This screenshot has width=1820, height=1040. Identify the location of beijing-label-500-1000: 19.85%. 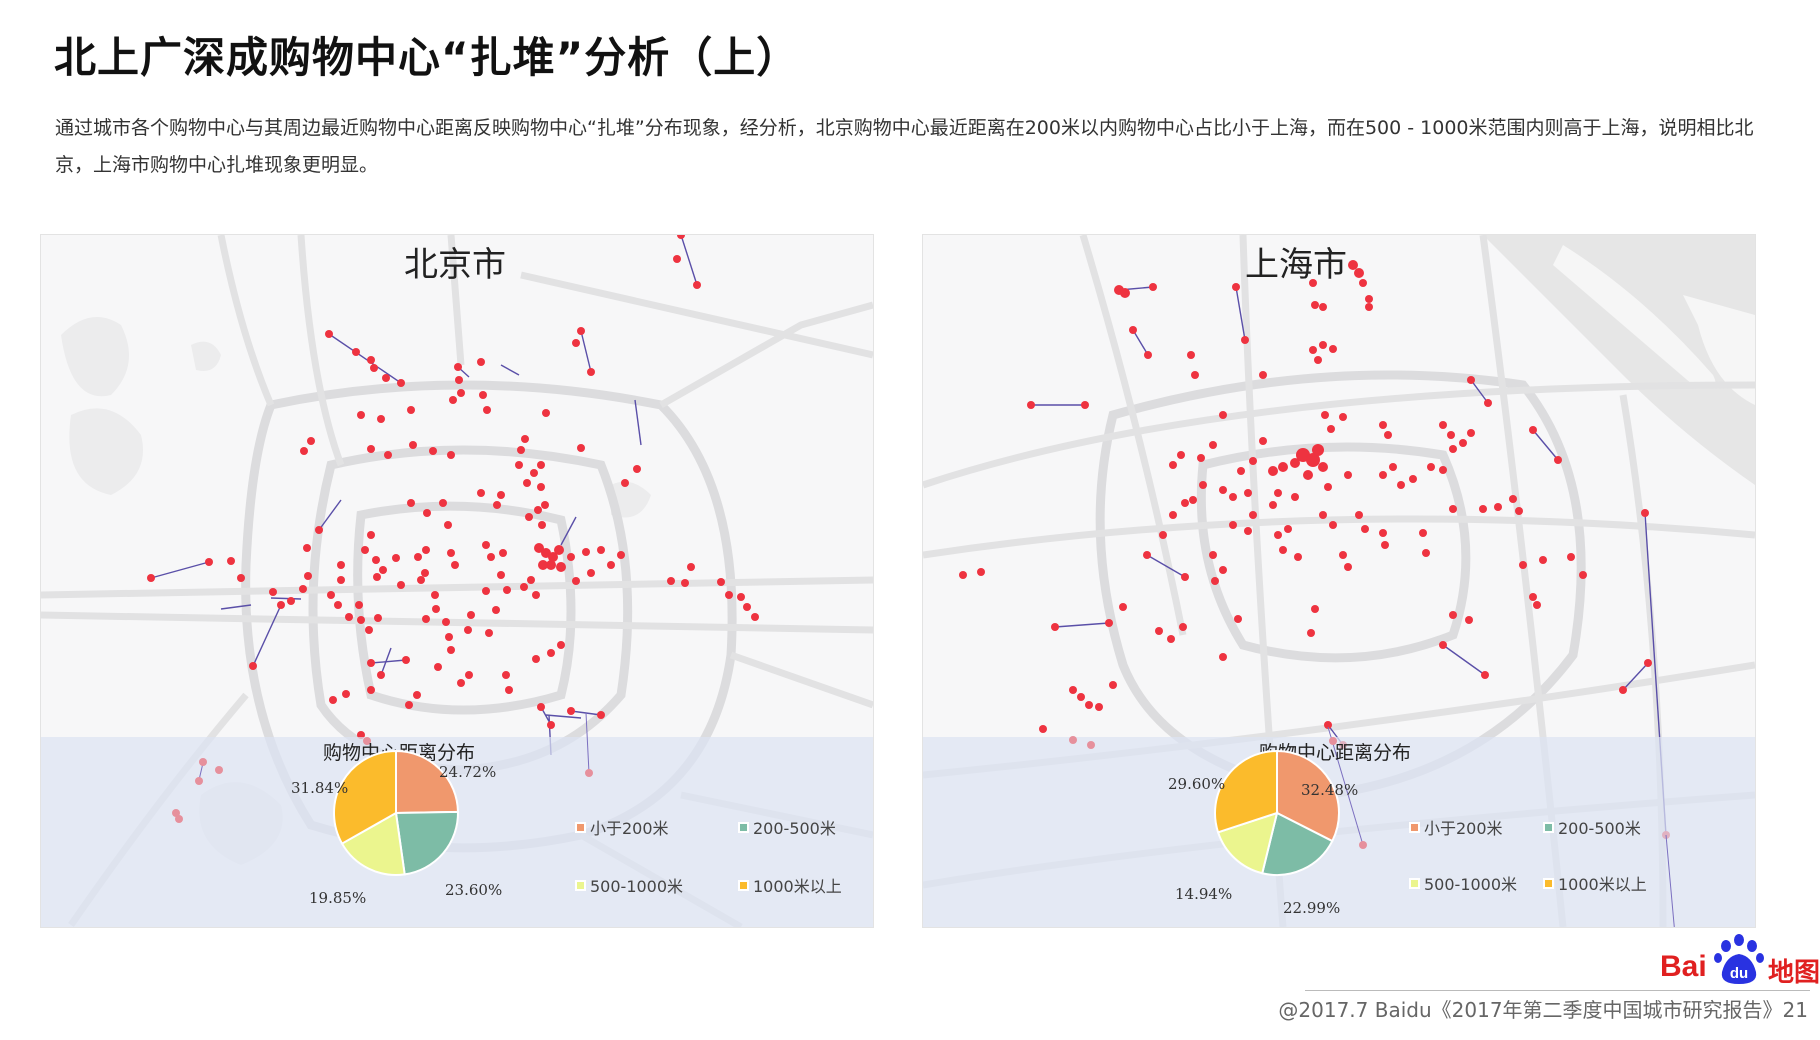
(338, 898).